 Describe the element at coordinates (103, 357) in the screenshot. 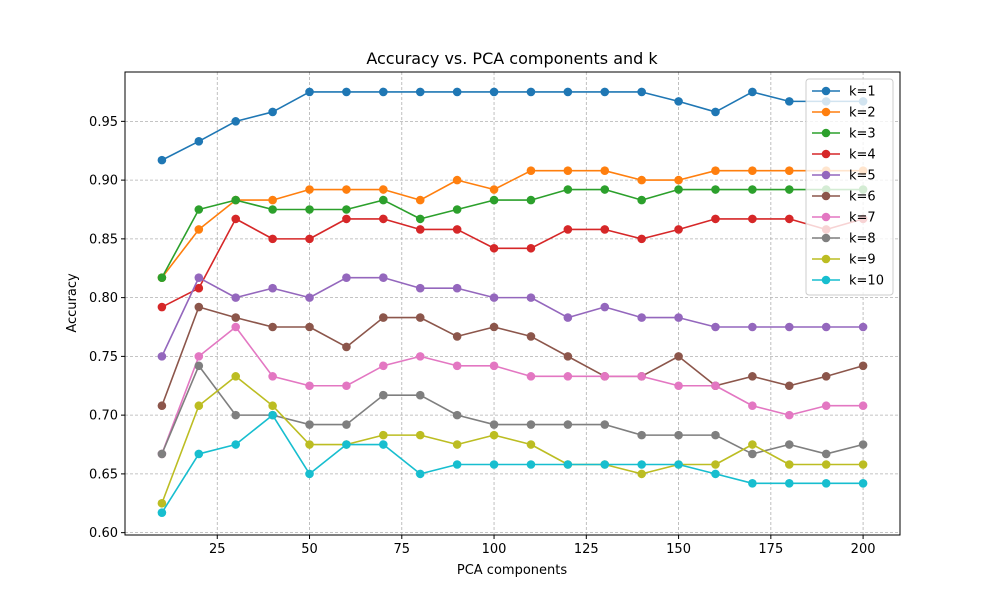

I see `y-tick-label: 0.75` at that location.